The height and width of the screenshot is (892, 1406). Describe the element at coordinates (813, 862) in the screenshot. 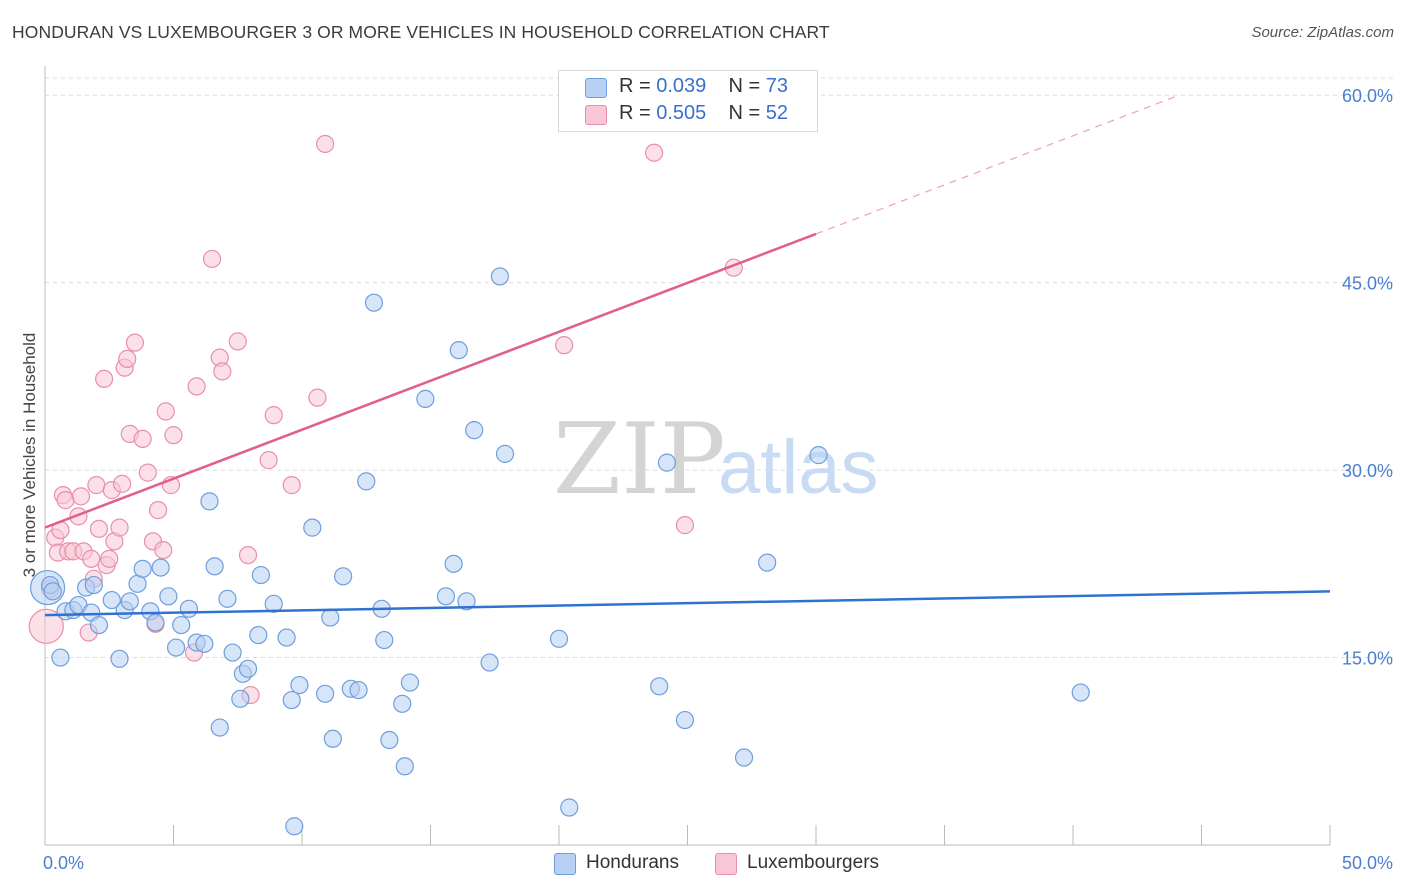

I see `legend-label: Luxembourgers` at that location.